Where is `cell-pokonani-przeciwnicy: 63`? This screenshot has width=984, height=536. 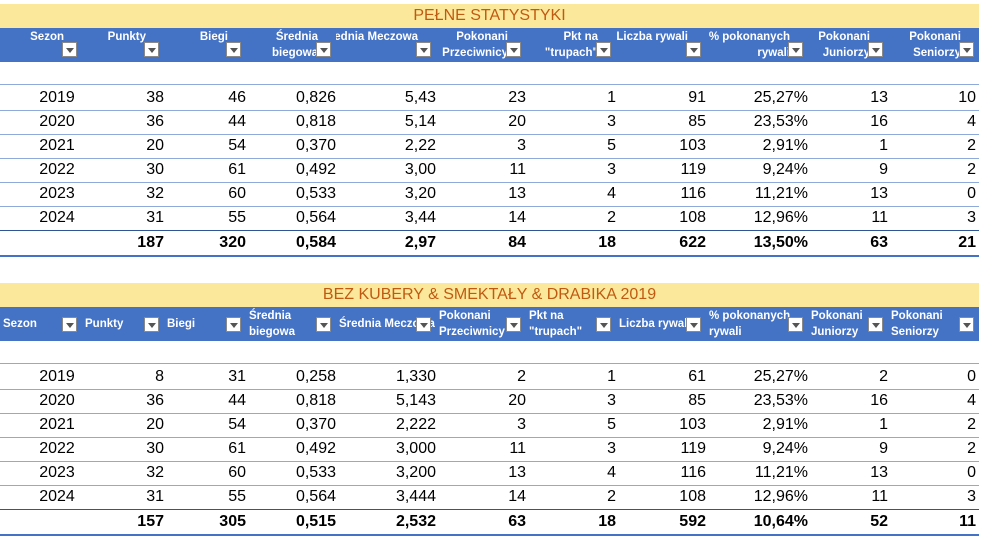
cell-pokonani-przeciwnicy: 63 is located at coordinates (517, 521).